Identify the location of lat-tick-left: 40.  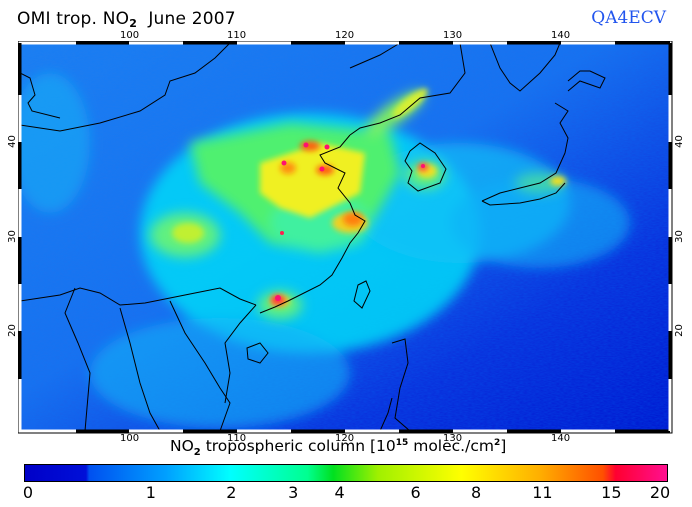
(12, 141).